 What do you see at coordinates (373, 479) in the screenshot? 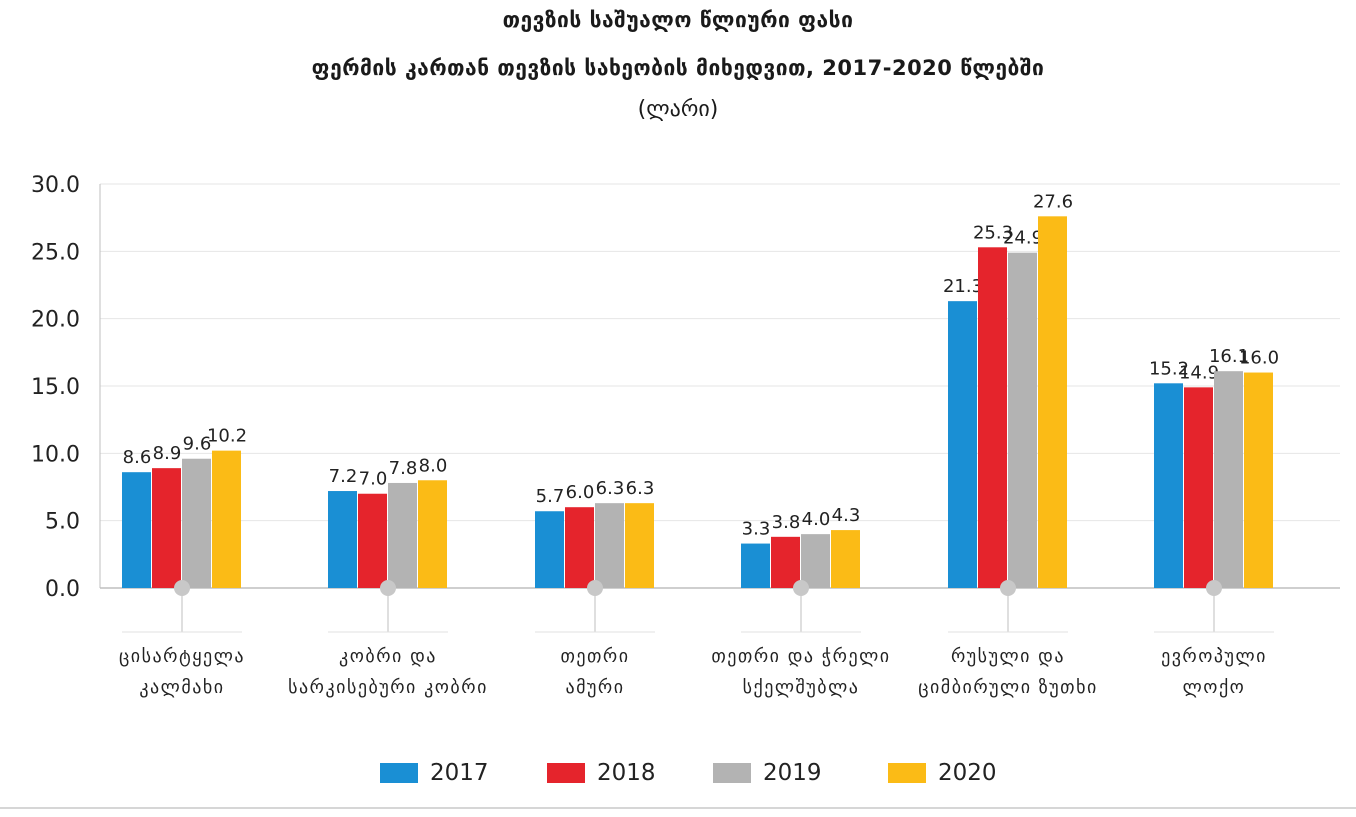
I see `data-label: 7.0` at bounding box center [373, 479].